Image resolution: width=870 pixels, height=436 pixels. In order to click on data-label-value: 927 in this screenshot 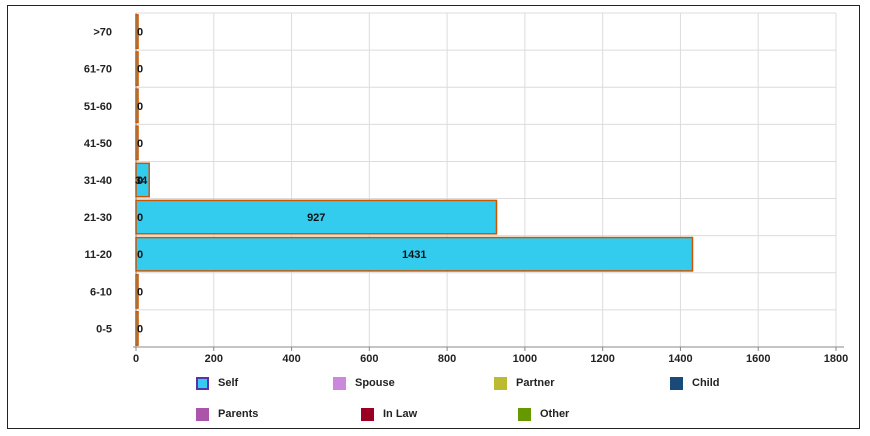, I will do `click(316, 218)`.